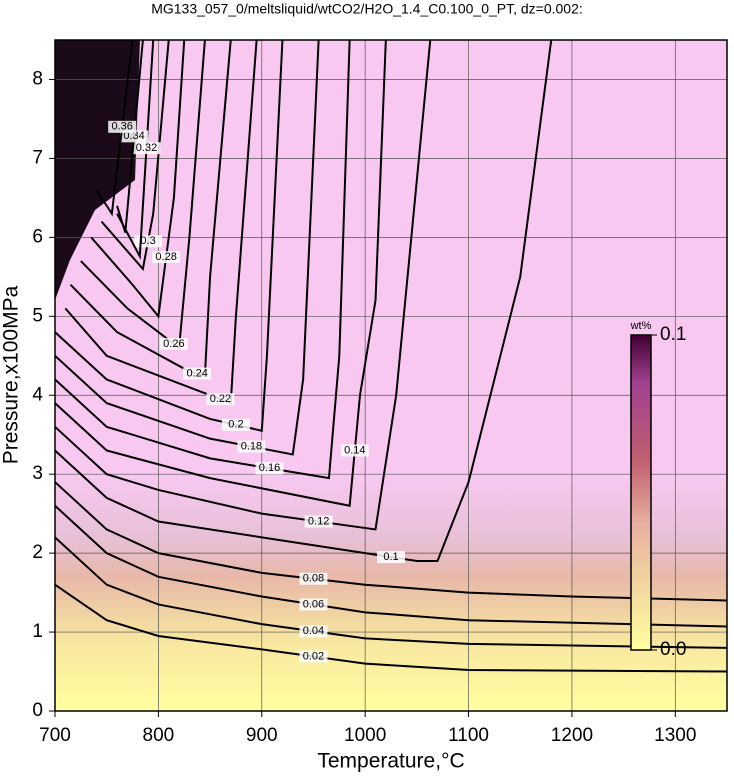  What do you see at coordinates (37, 710) in the screenshot?
I see `y-tick-label: 0` at bounding box center [37, 710].